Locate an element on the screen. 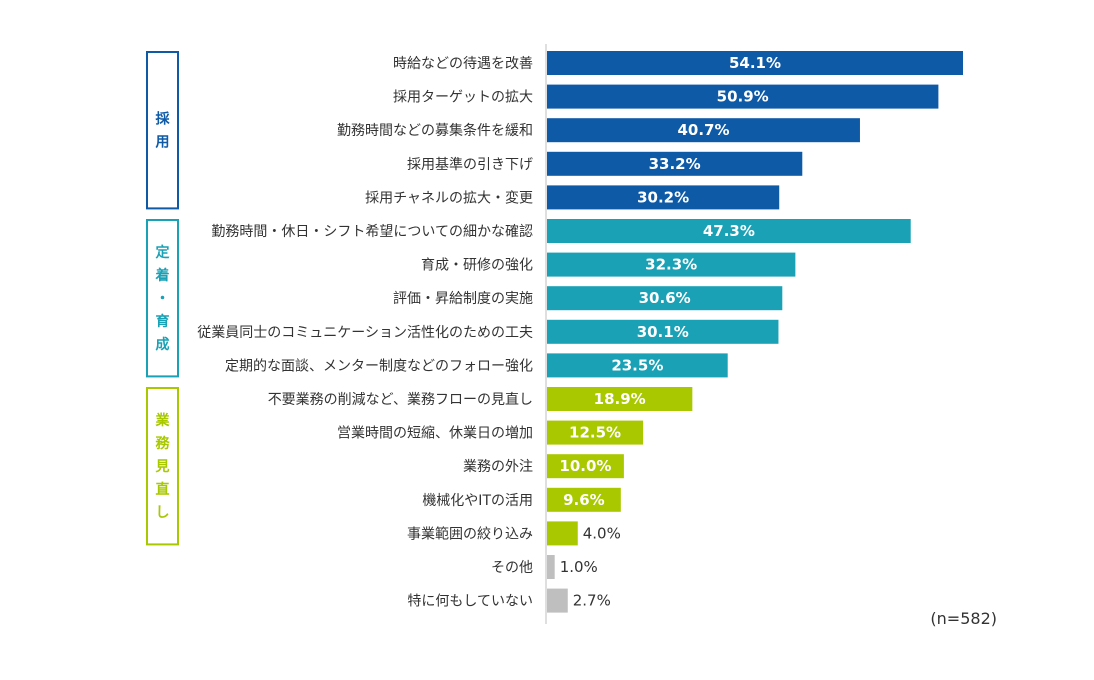 This screenshot has width=1094, height=680. category-label-3: 採用基準の引き下げ is located at coordinates (470, 164).